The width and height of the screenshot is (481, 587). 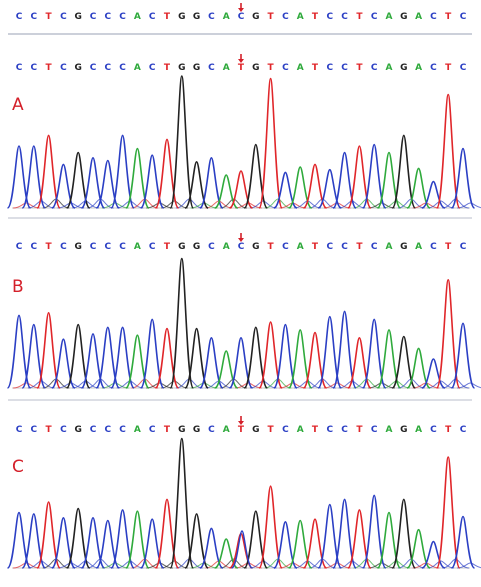 What do you see at coordinates (241, 420) in the screenshot?
I see `mutation-arrow-icon` at bounding box center [241, 420].